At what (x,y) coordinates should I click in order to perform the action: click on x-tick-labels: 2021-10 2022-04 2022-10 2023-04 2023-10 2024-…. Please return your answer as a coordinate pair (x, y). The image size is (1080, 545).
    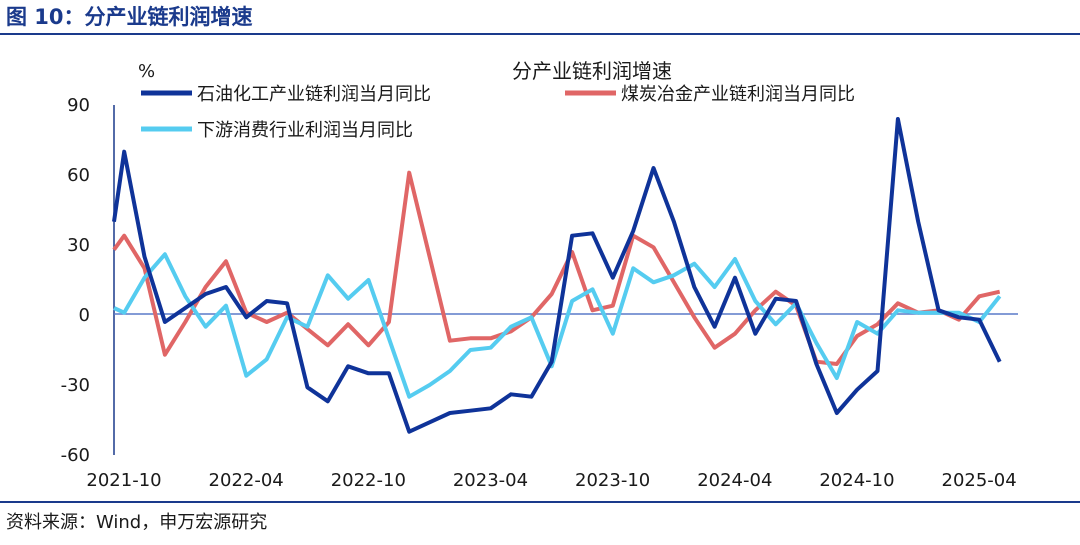
    Looking at the image, I should click on (551, 480).